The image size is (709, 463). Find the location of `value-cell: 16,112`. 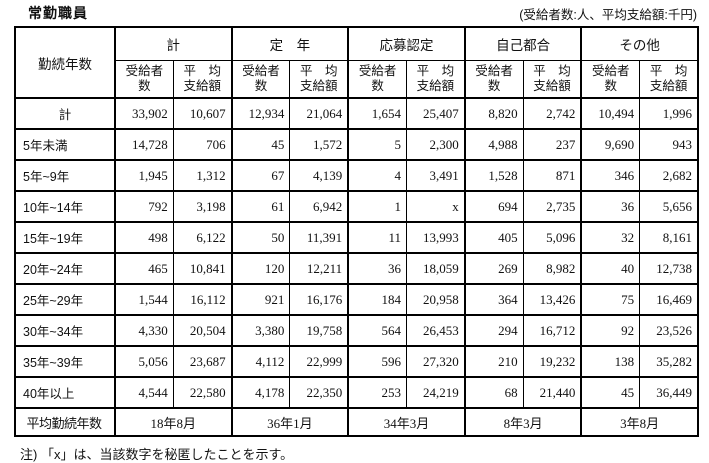

value-cell: 16,112 is located at coordinates (202, 299).